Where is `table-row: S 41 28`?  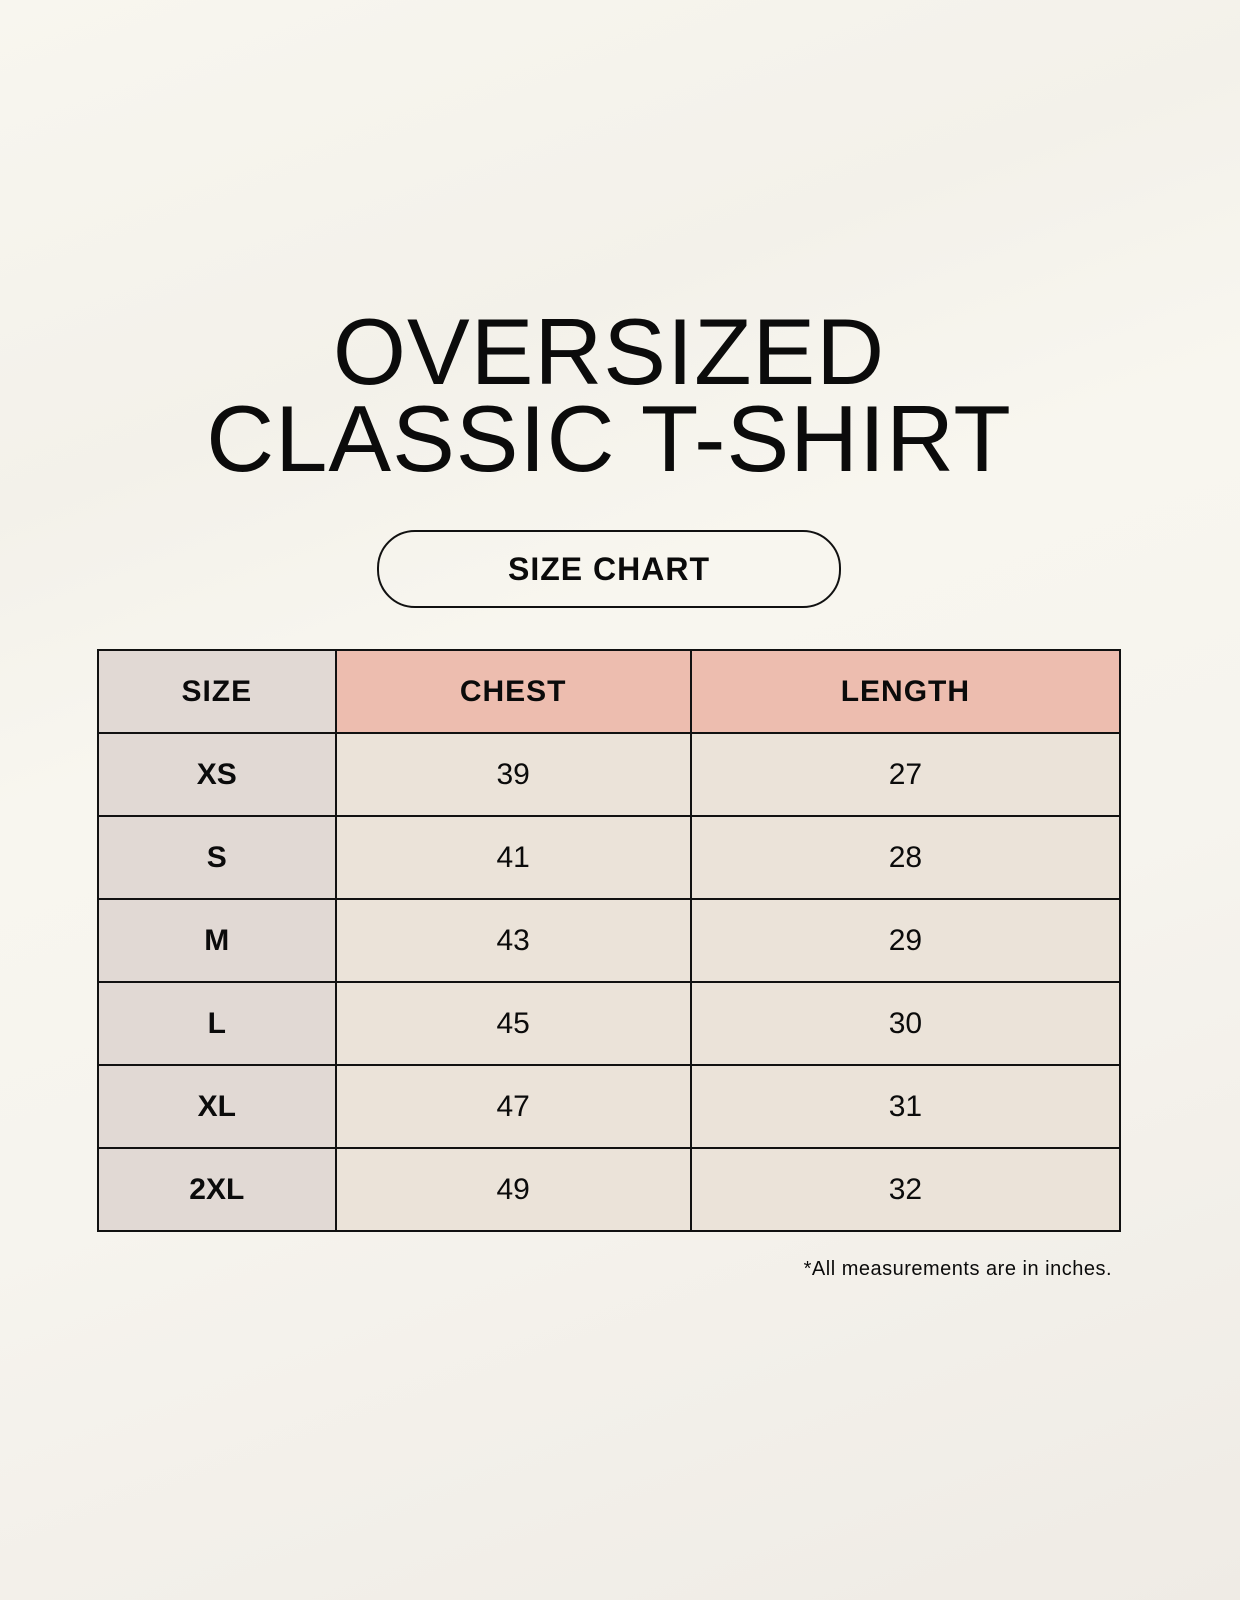
table-row: S 41 28 is located at coordinates (609, 857).